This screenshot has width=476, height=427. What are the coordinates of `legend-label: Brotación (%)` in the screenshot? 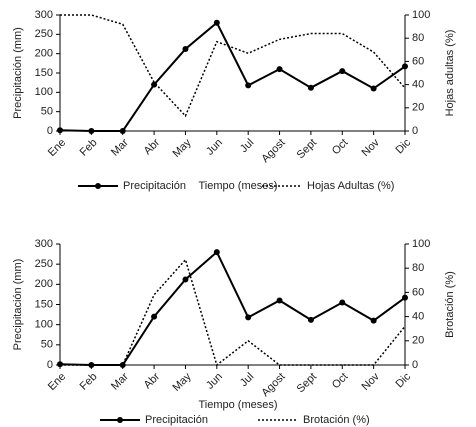 It's located at (336, 420).